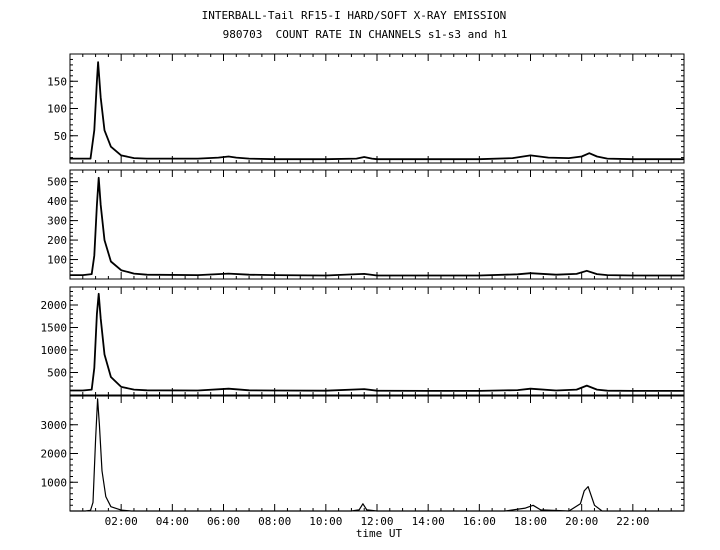 This screenshot has width=720, height=550. I want to click on x-tick-label: 16:00, so click(479, 521).